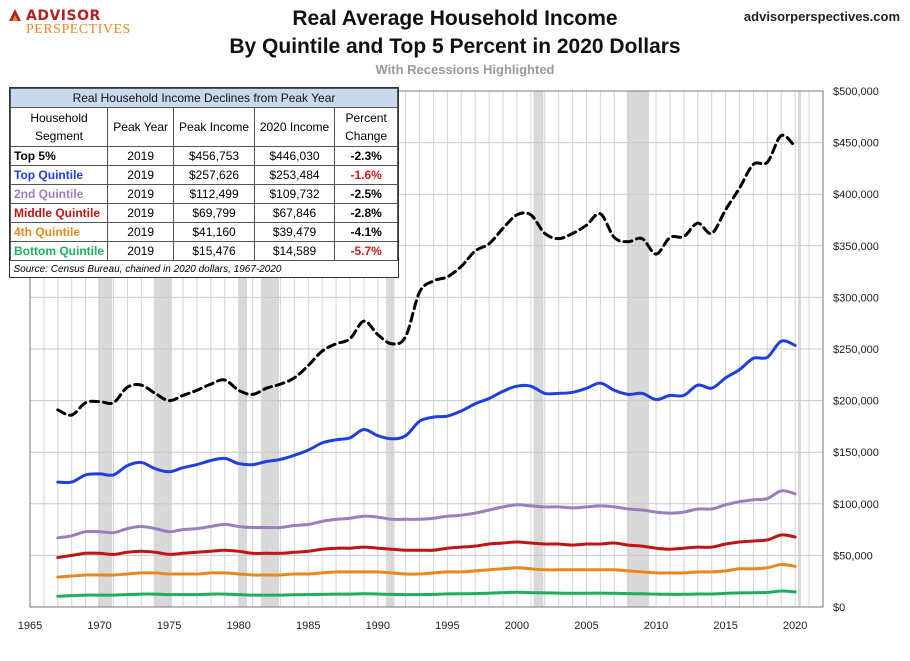 The height and width of the screenshot is (661, 910). I want to click on segment-cell: Bottom Quintile, so click(59, 251).